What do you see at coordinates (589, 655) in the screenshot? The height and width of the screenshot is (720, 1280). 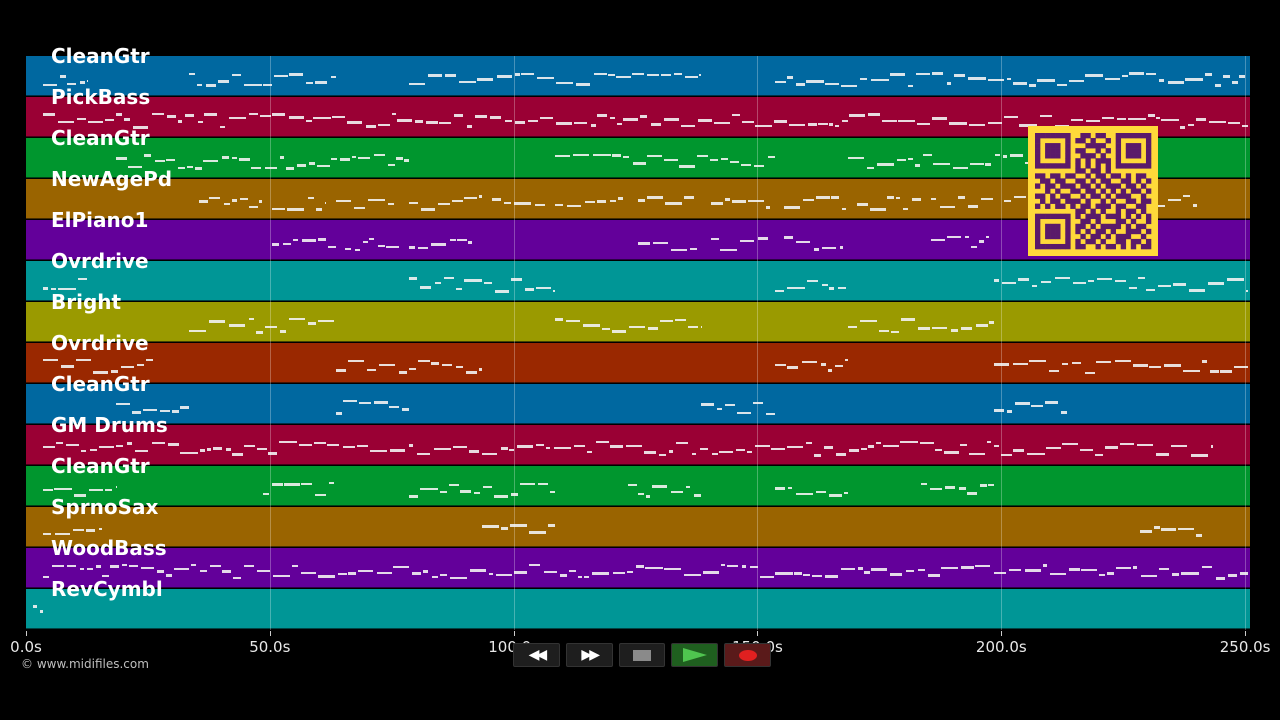 I see `fast-forward-button: ▶▶` at bounding box center [589, 655].